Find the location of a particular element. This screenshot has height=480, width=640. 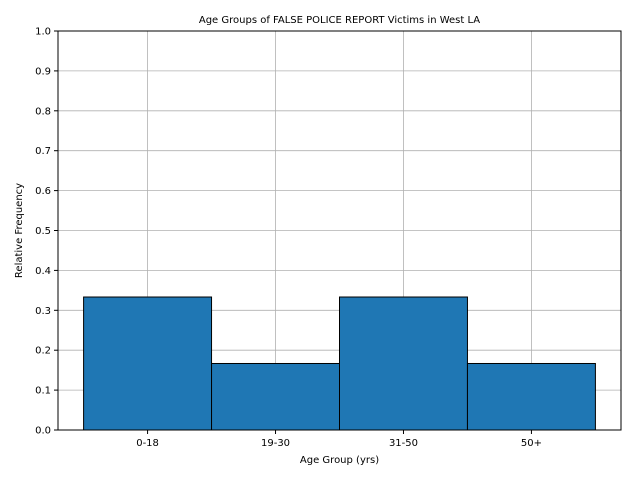

y-tick-label: 0.9 is located at coordinates (43, 71).